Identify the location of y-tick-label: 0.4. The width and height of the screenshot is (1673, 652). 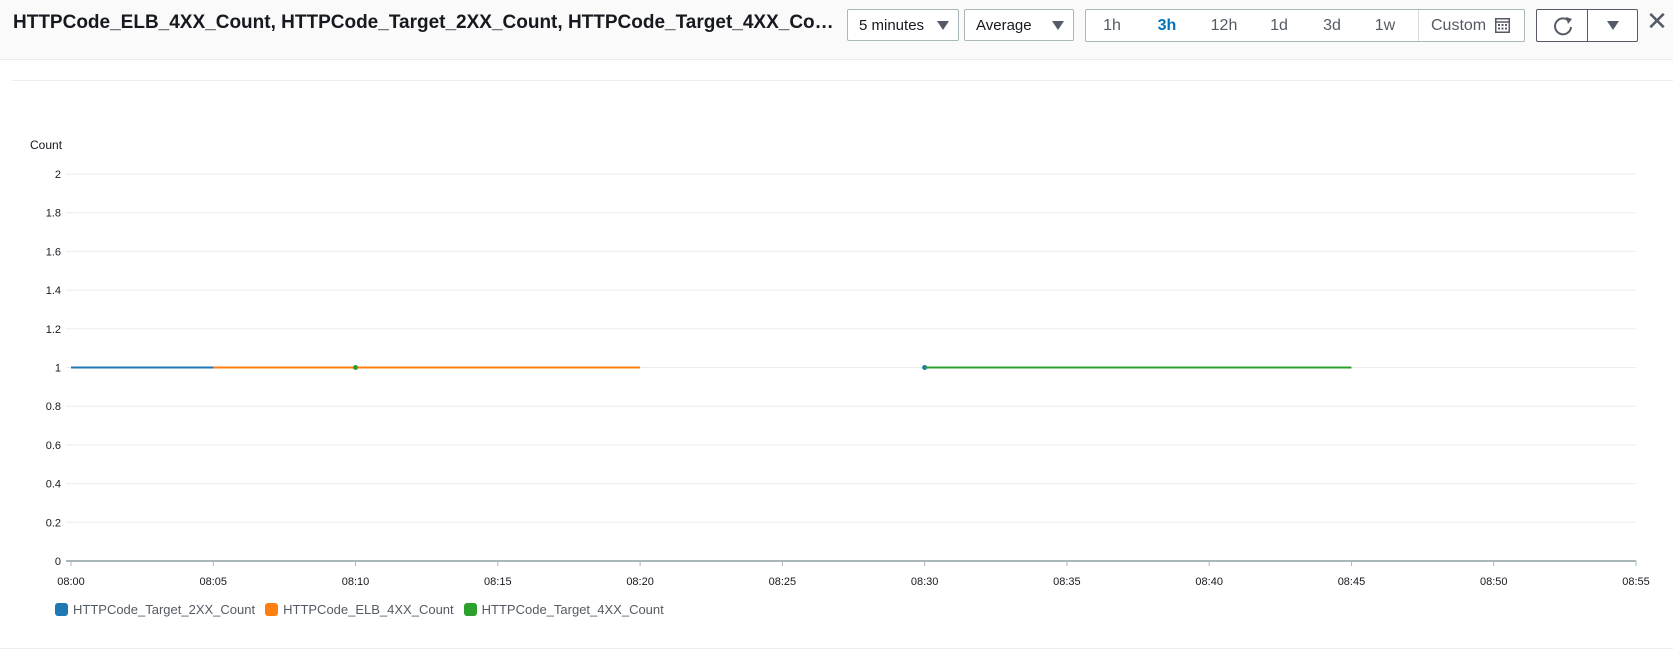
(53, 485).